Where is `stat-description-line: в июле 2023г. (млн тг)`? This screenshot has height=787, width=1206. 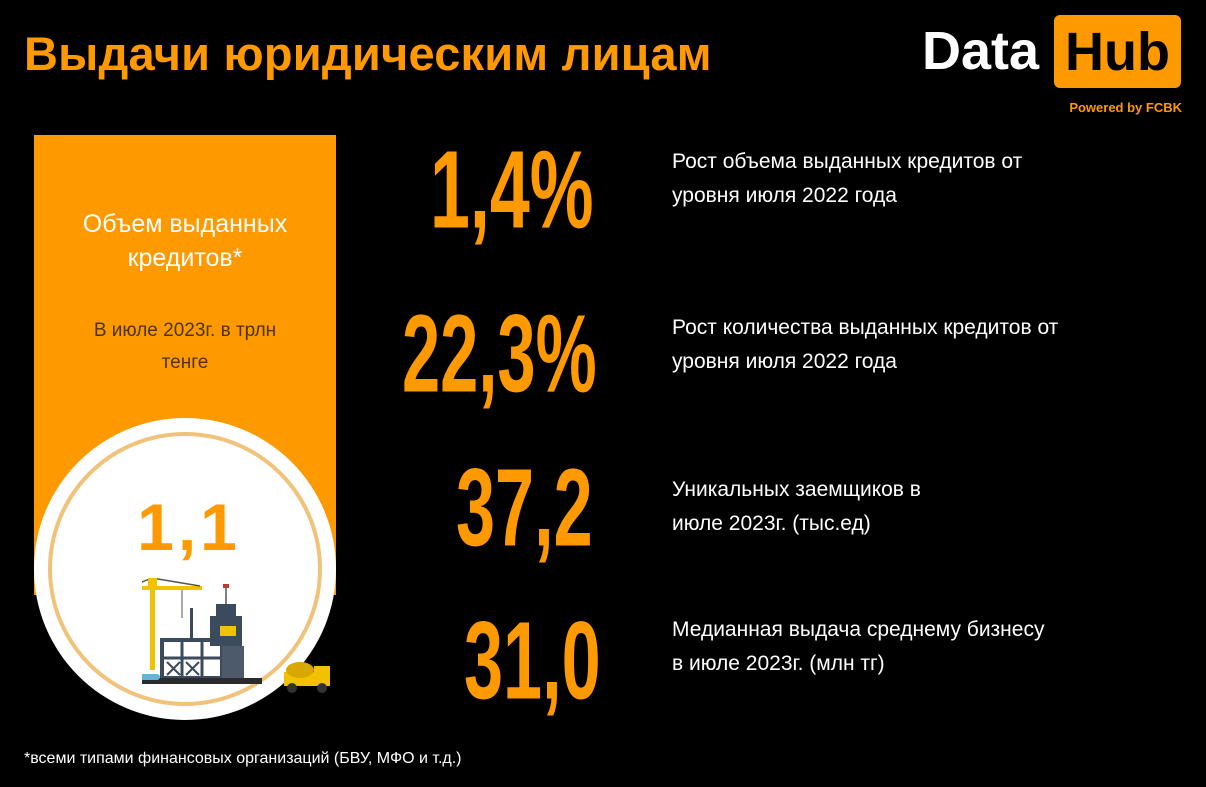 stat-description-line: в июле 2023г. (млн тг) is located at coordinates (778, 663).